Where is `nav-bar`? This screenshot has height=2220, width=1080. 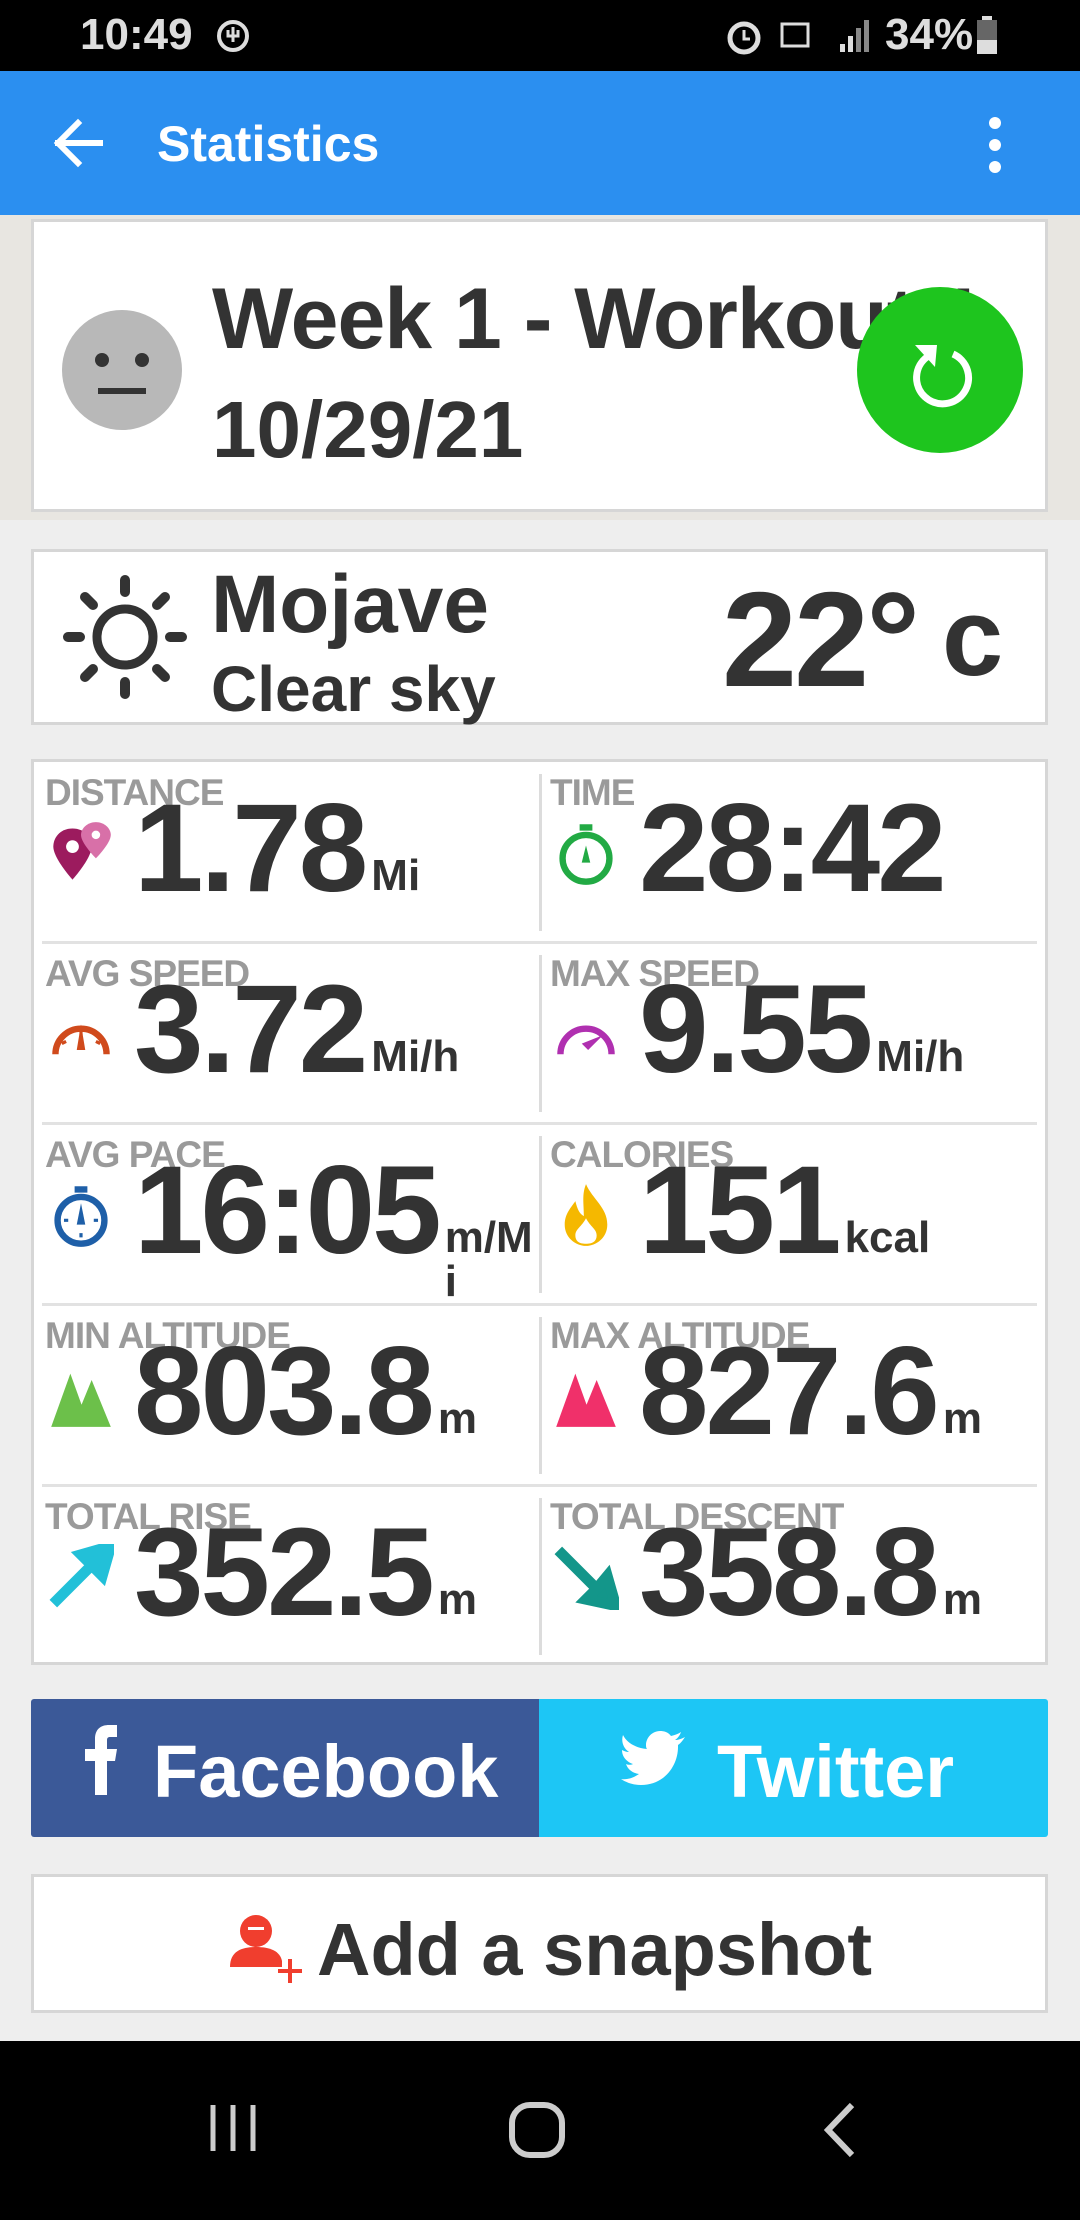 nav-bar is located at coordinates (540, 2130).